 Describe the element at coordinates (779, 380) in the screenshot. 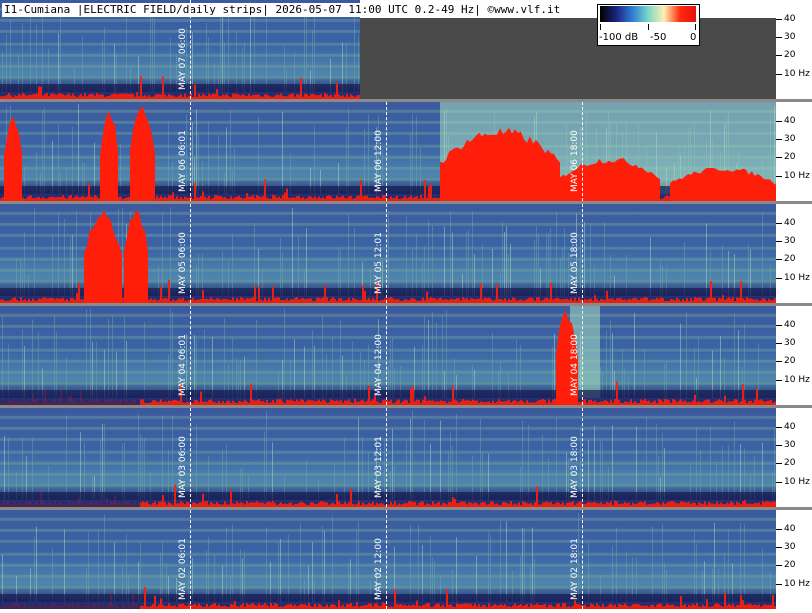

I see `frequency-tick` at that location.